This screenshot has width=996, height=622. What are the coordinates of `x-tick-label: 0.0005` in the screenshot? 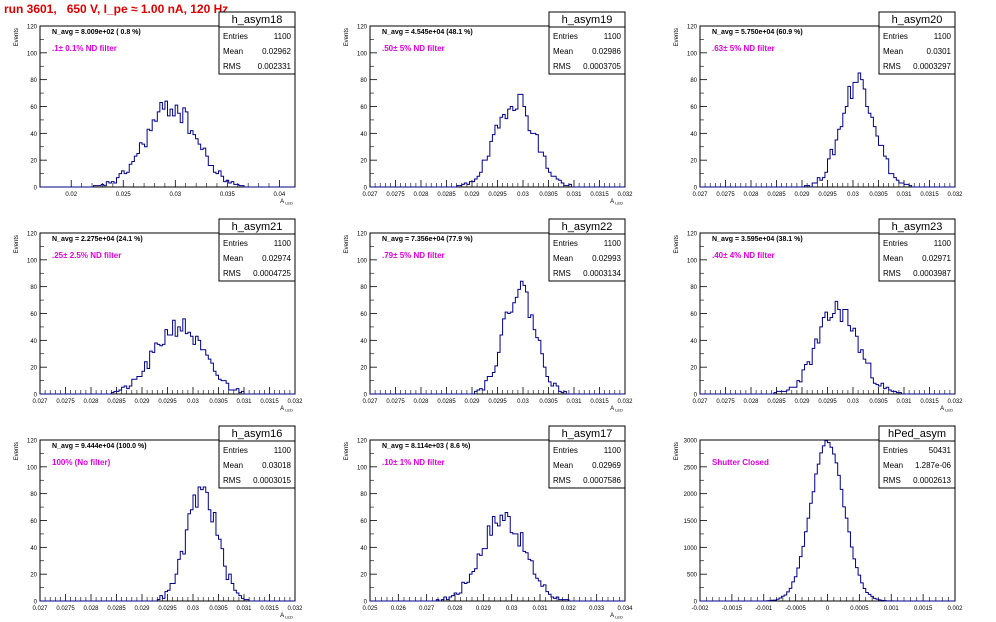 It's located at (859, 609).